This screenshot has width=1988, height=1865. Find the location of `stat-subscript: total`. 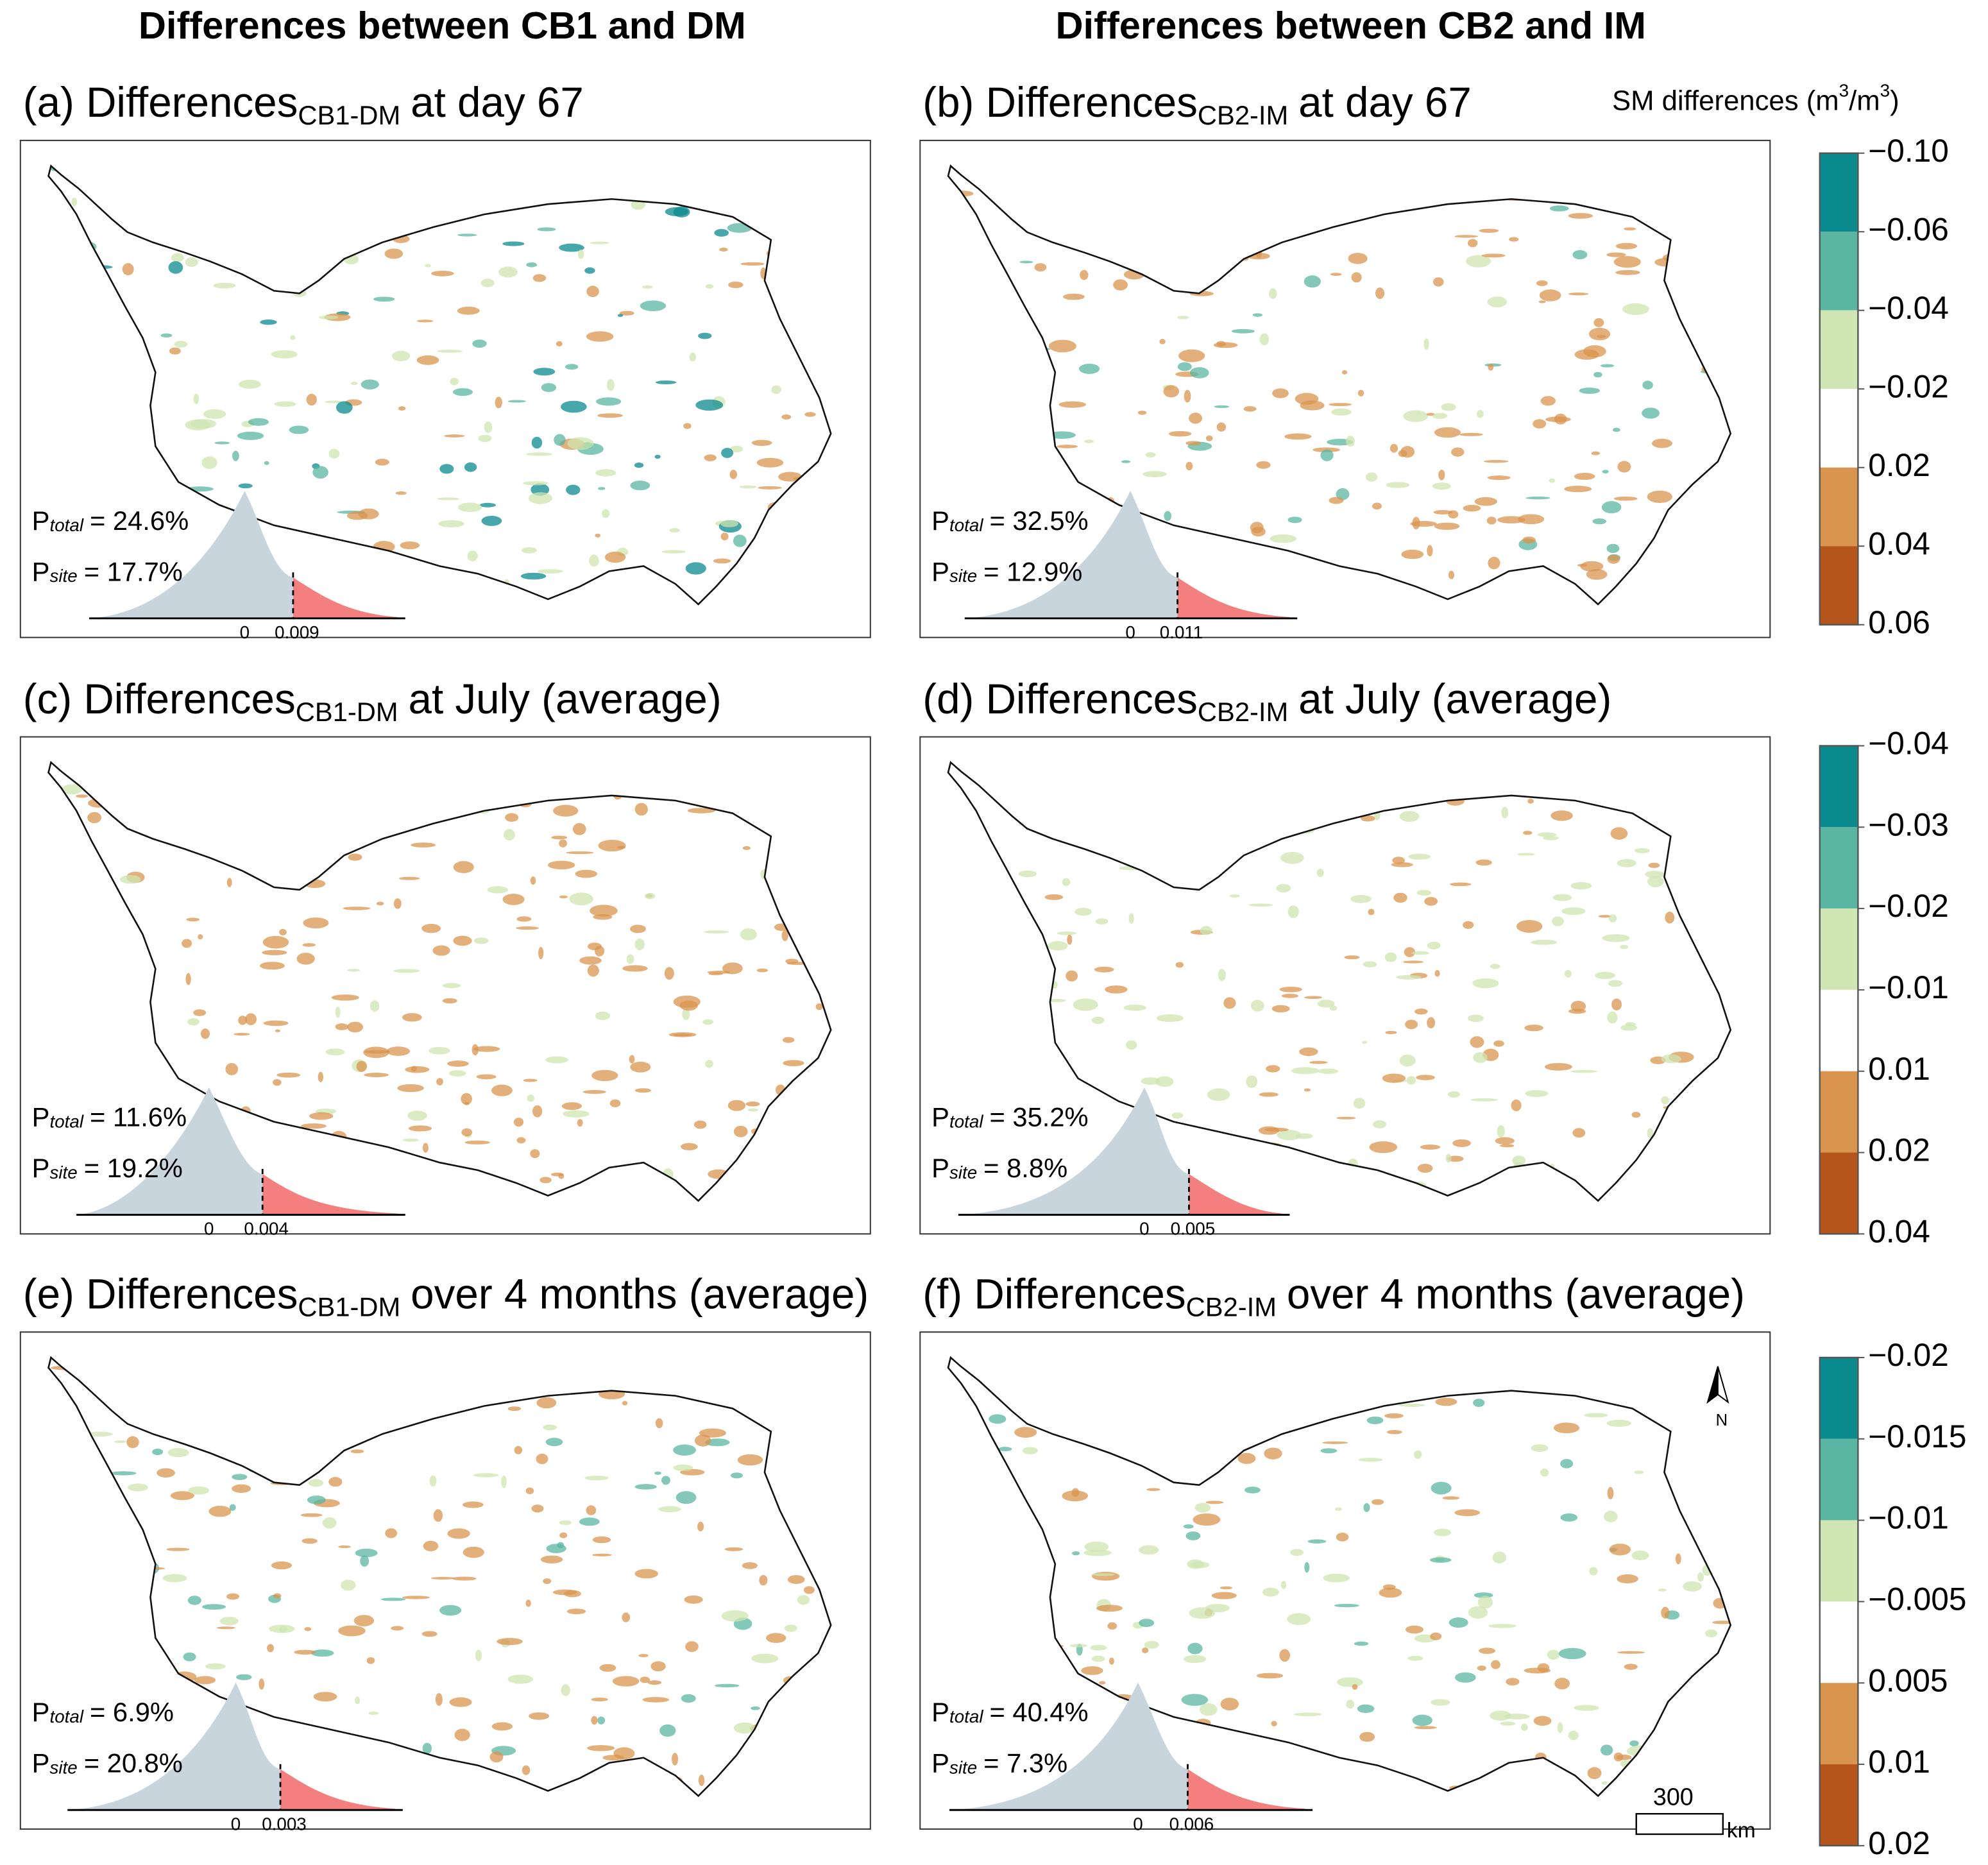

stat-subscript: total is located at coordinates (966, 525).